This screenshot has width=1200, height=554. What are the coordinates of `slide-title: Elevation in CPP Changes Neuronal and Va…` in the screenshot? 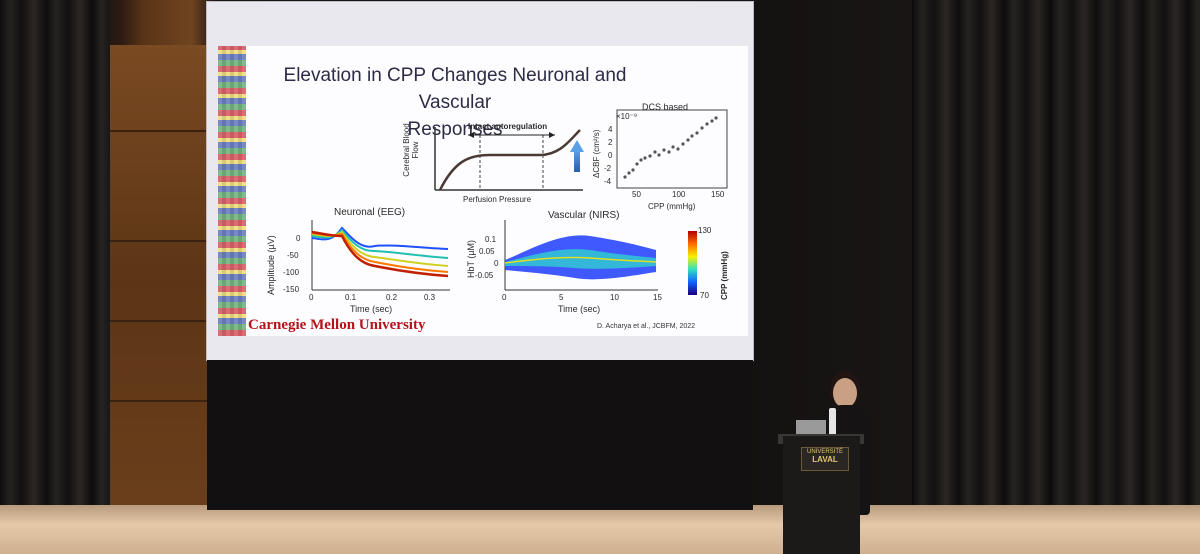 It's located at (455, 102).